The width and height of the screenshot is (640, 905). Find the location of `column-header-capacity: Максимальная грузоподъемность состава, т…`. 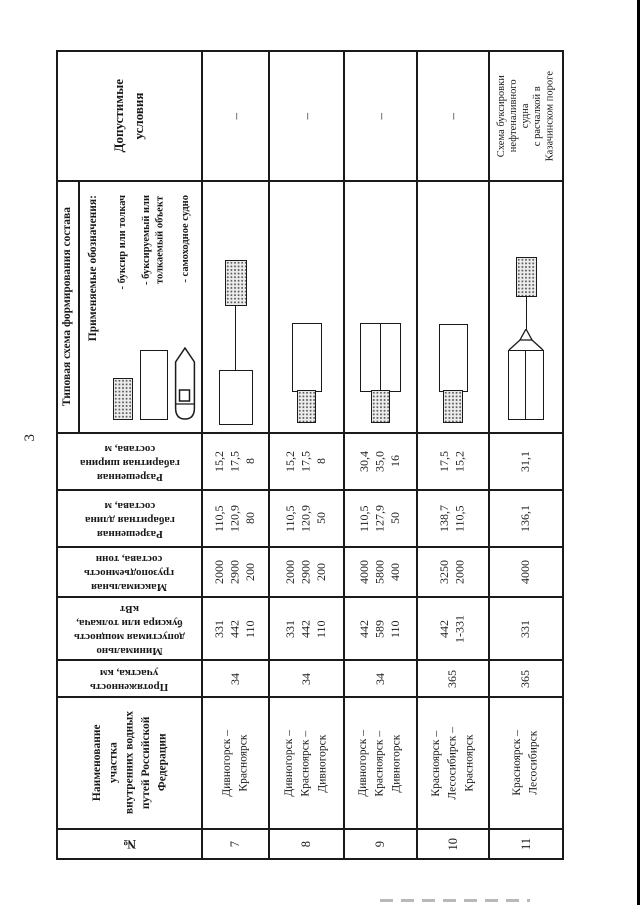

column-header-capacity: Максимальная грузоподъемность состава, т… is located at coordinates (130, 573).